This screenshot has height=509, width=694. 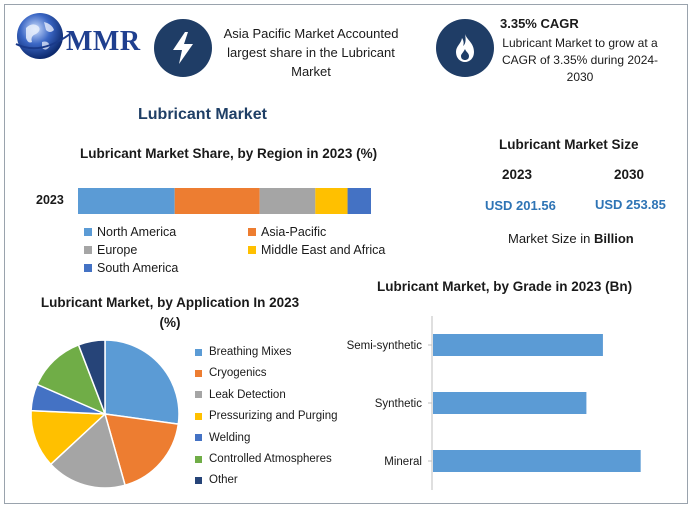 I want to click on lightning-icon, so click(x=183, y=48).